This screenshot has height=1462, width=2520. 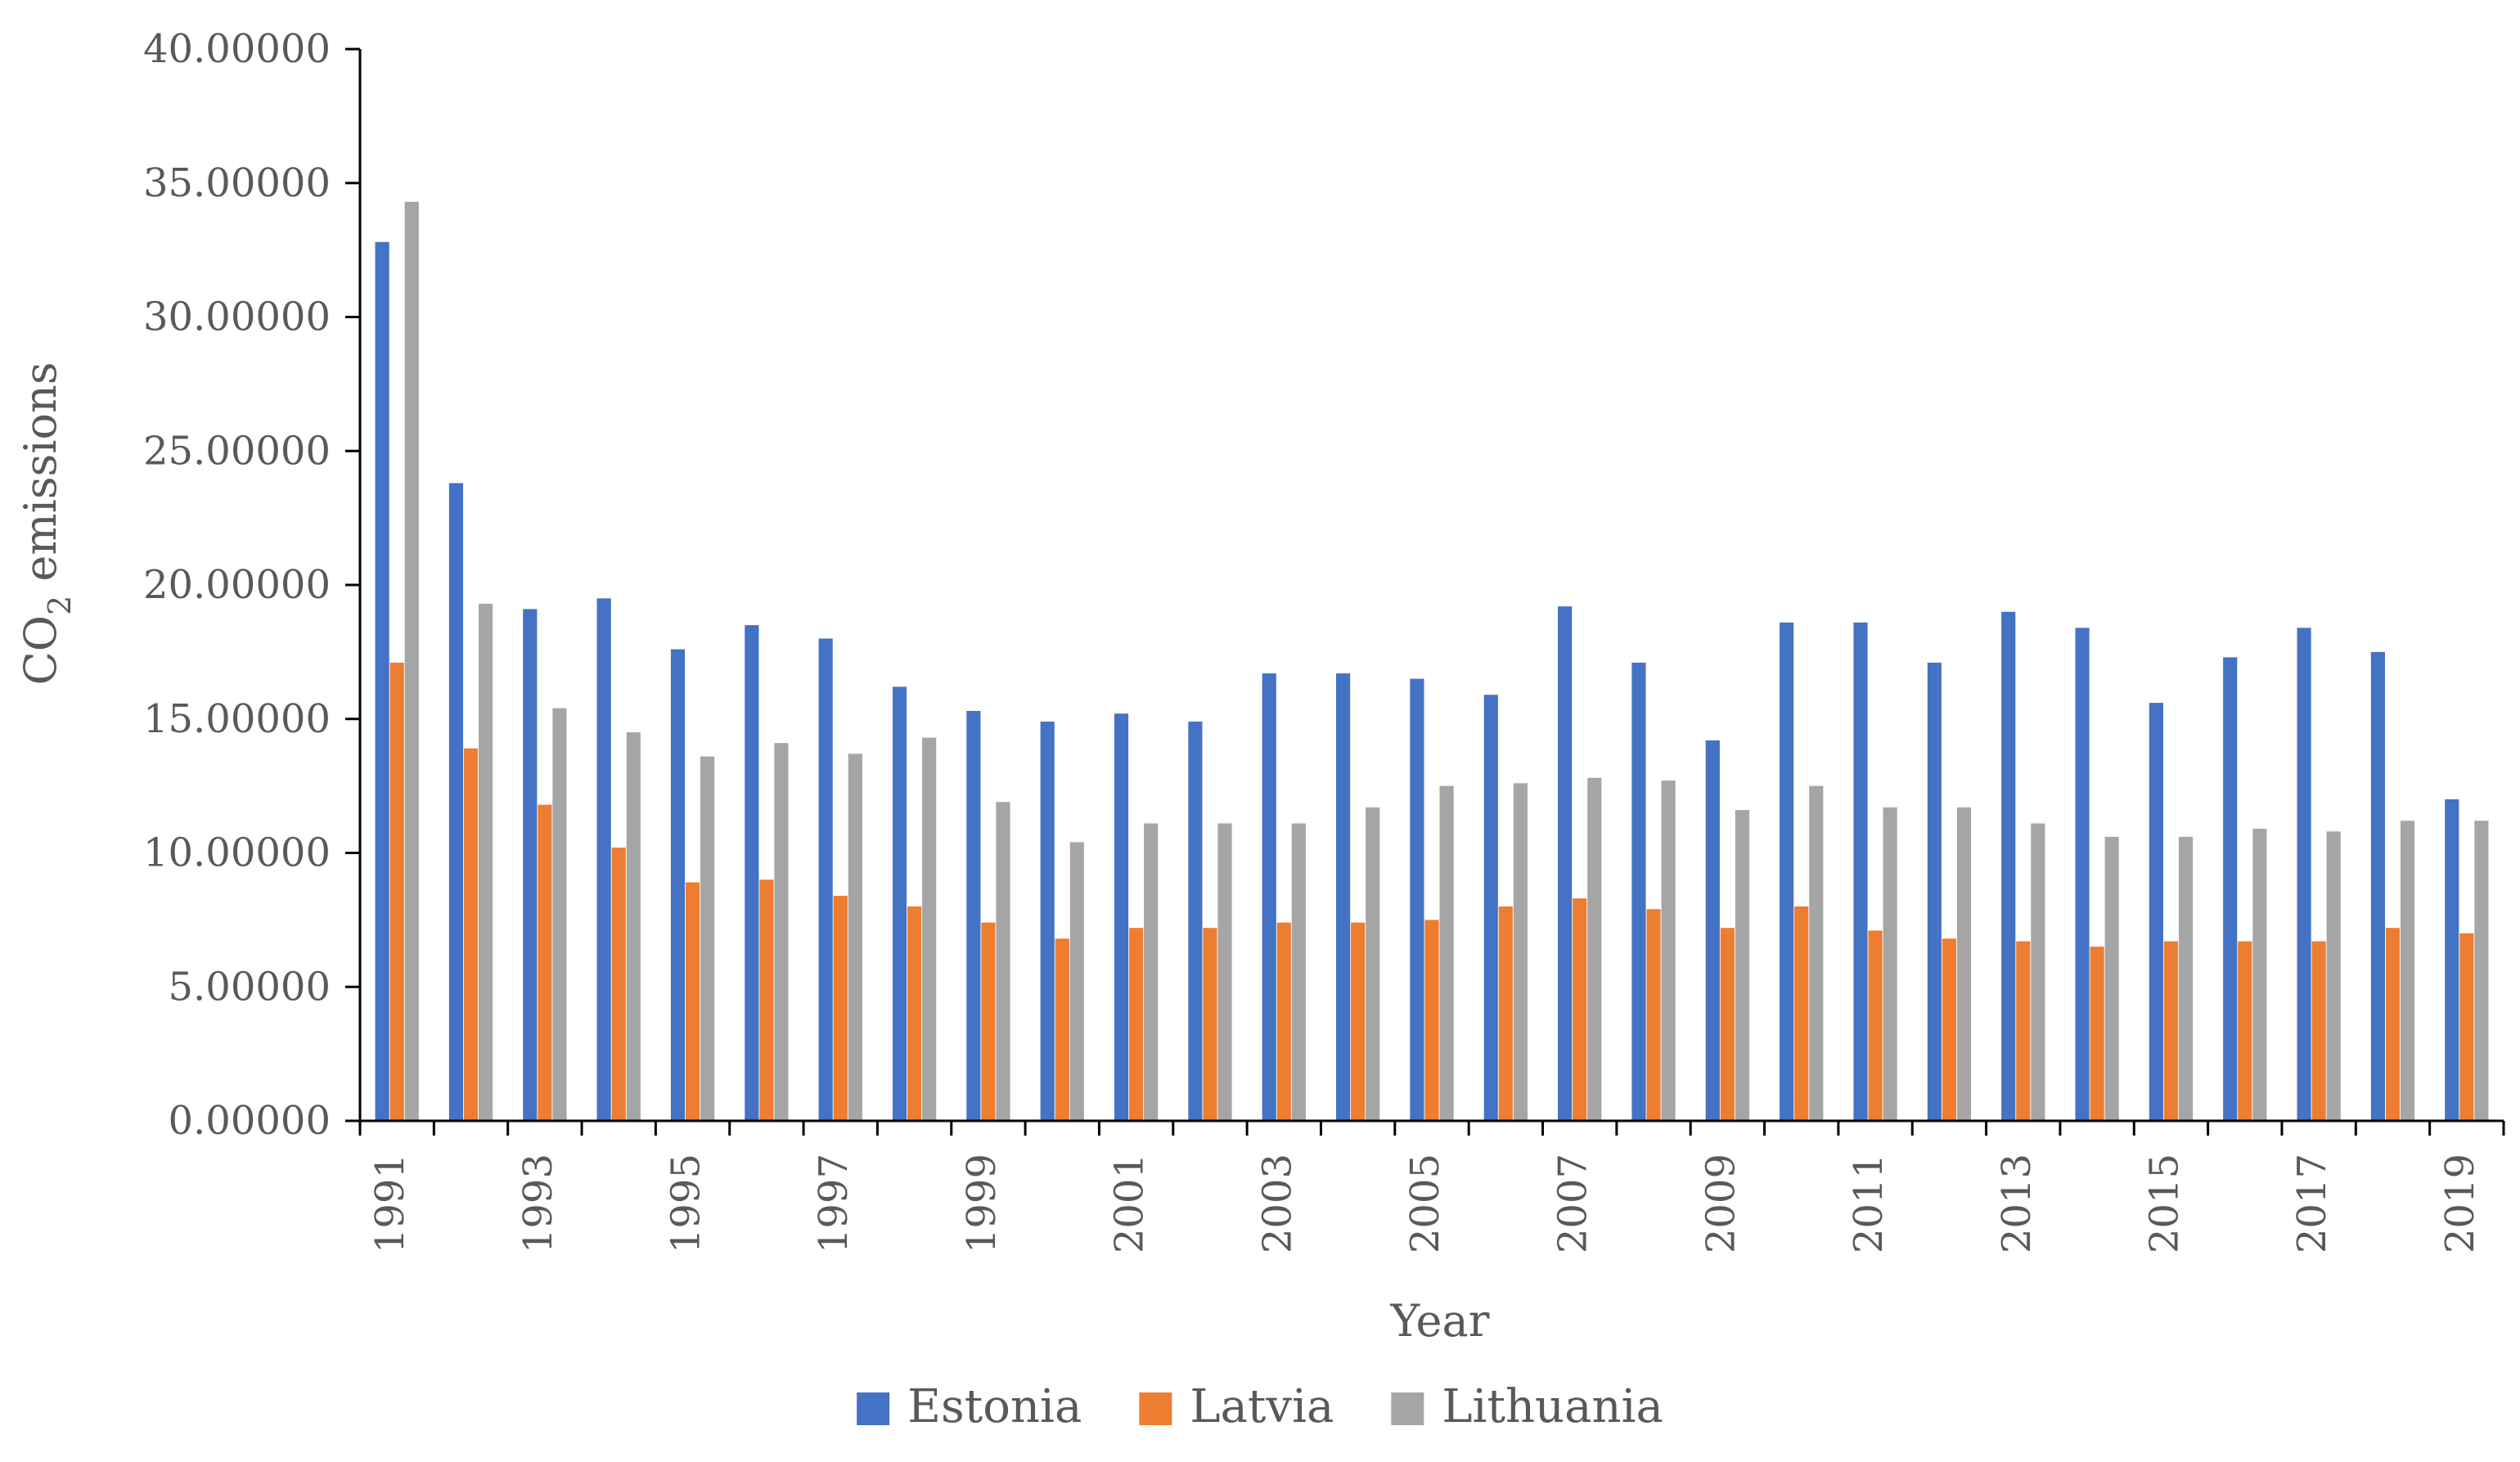 I want to click on bar-lithuania-2019, so click(x=2482, y=971).